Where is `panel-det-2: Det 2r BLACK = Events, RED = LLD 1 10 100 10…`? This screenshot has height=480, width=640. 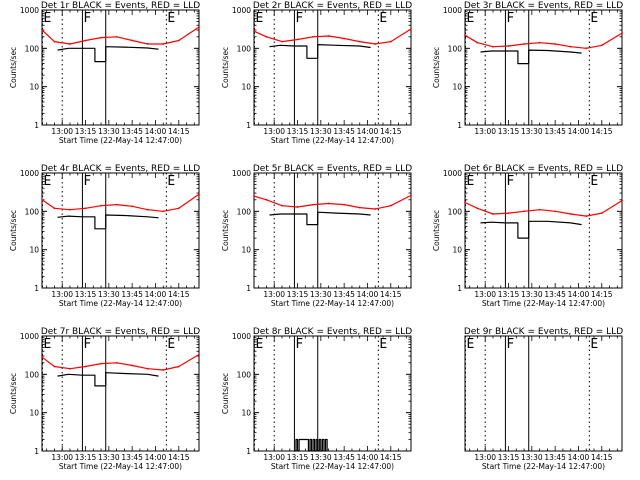
panel-det-2: Det 2r BLACK = Events, RED = LLD 1 10 100 10… is located at coordinates (316, 73).